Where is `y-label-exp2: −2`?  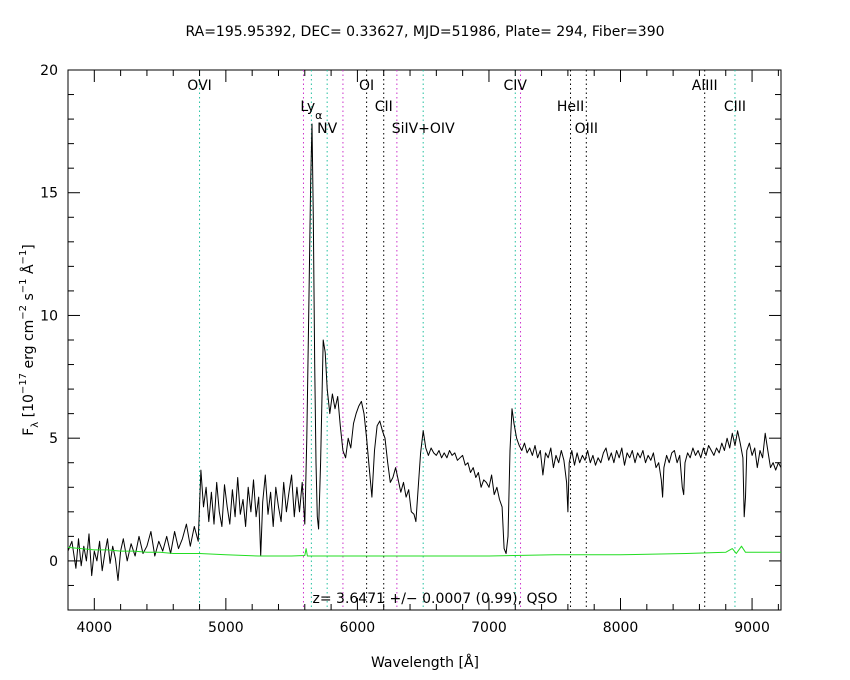 y-label-exp2: −2 is located at coordinates (23, 312).